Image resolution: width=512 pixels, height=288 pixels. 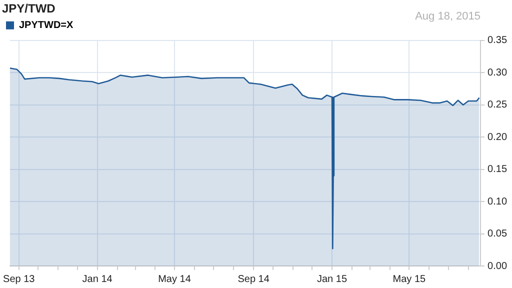 I want to click on y-tick-label: 0.05, so click(x=498, y=234).